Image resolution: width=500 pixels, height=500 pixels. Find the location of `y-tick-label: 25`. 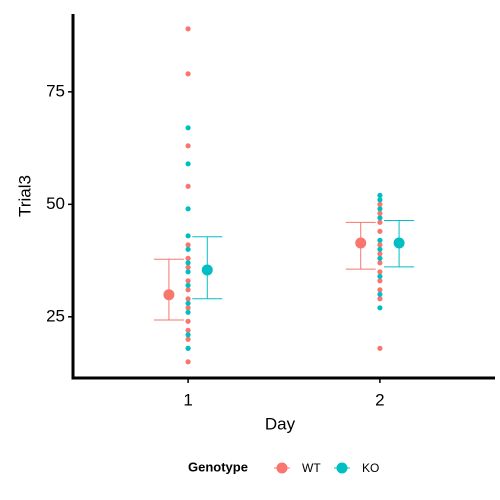

y-tick-label: 25 is located at coordinates (55, 315).